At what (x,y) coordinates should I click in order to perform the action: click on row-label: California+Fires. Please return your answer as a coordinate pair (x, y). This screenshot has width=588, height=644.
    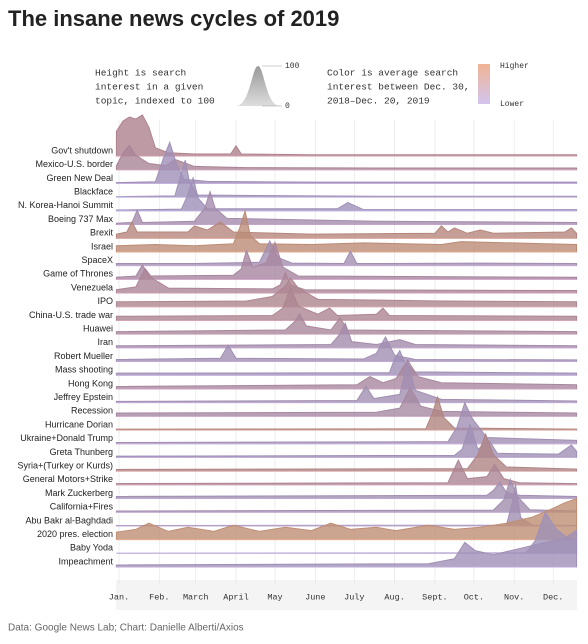
    Looking at the image, I should click on (82, 507).